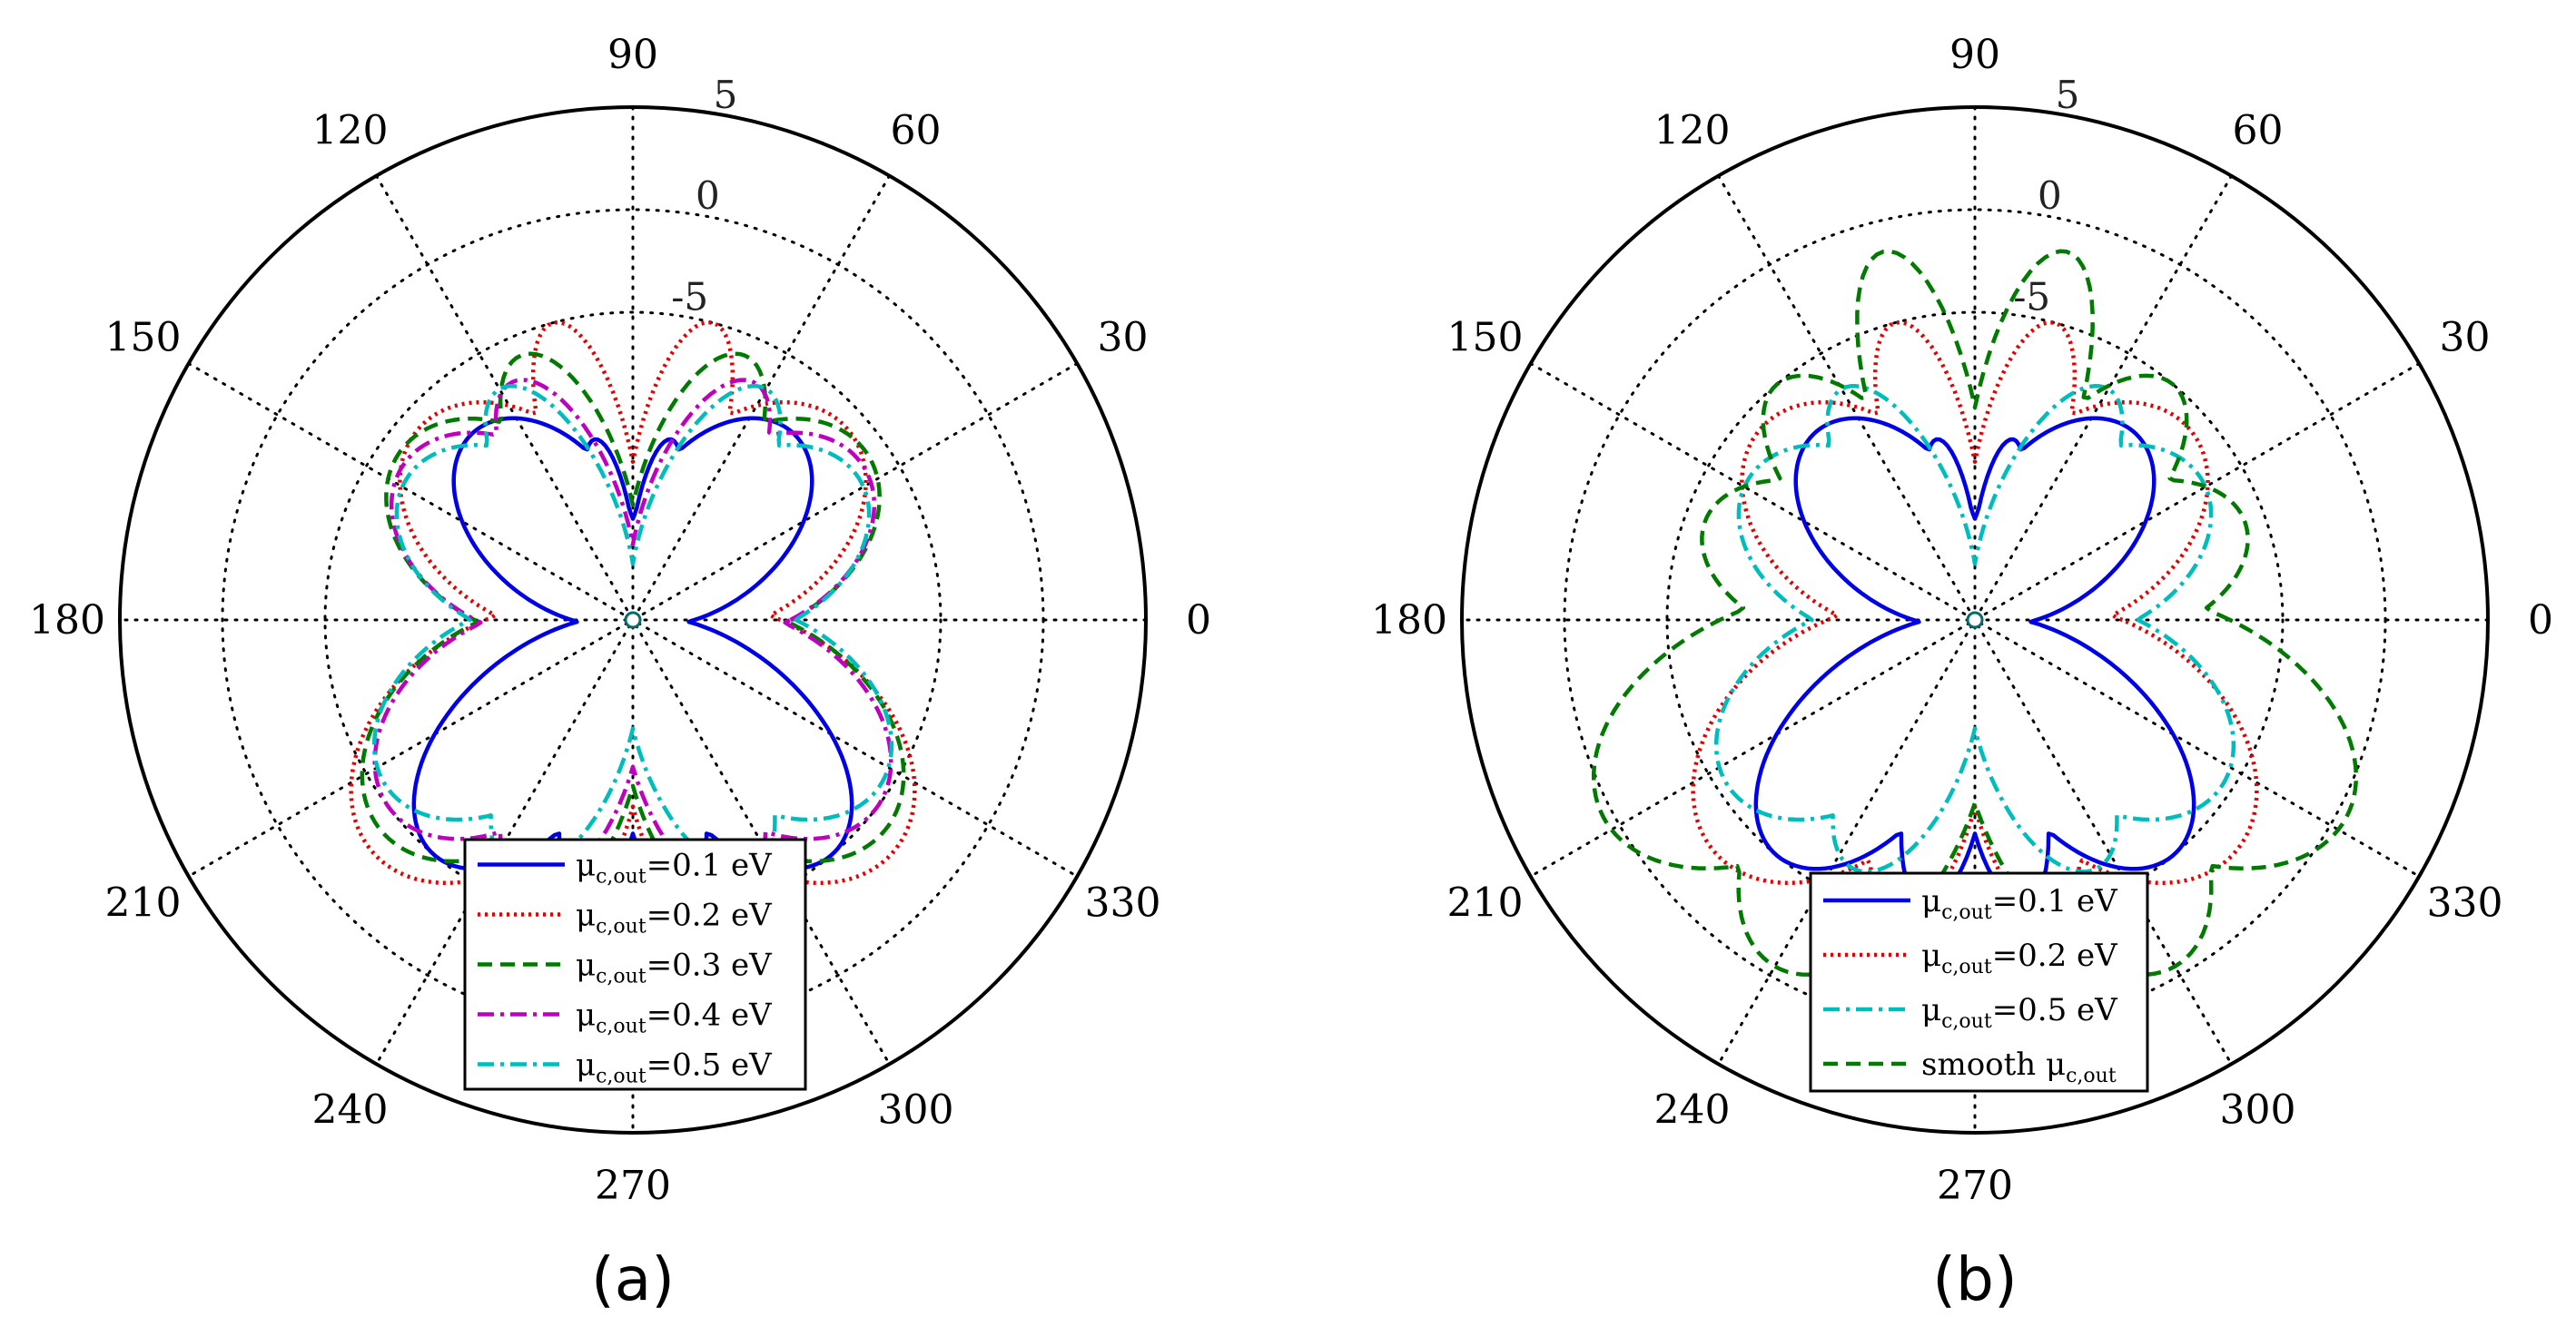 This screenshot has height=1337, width=2576. Describe the element at coordinates (674, 968) in the screenshot. I see `legend-entry: μc,out=0.3 eV` at that location.